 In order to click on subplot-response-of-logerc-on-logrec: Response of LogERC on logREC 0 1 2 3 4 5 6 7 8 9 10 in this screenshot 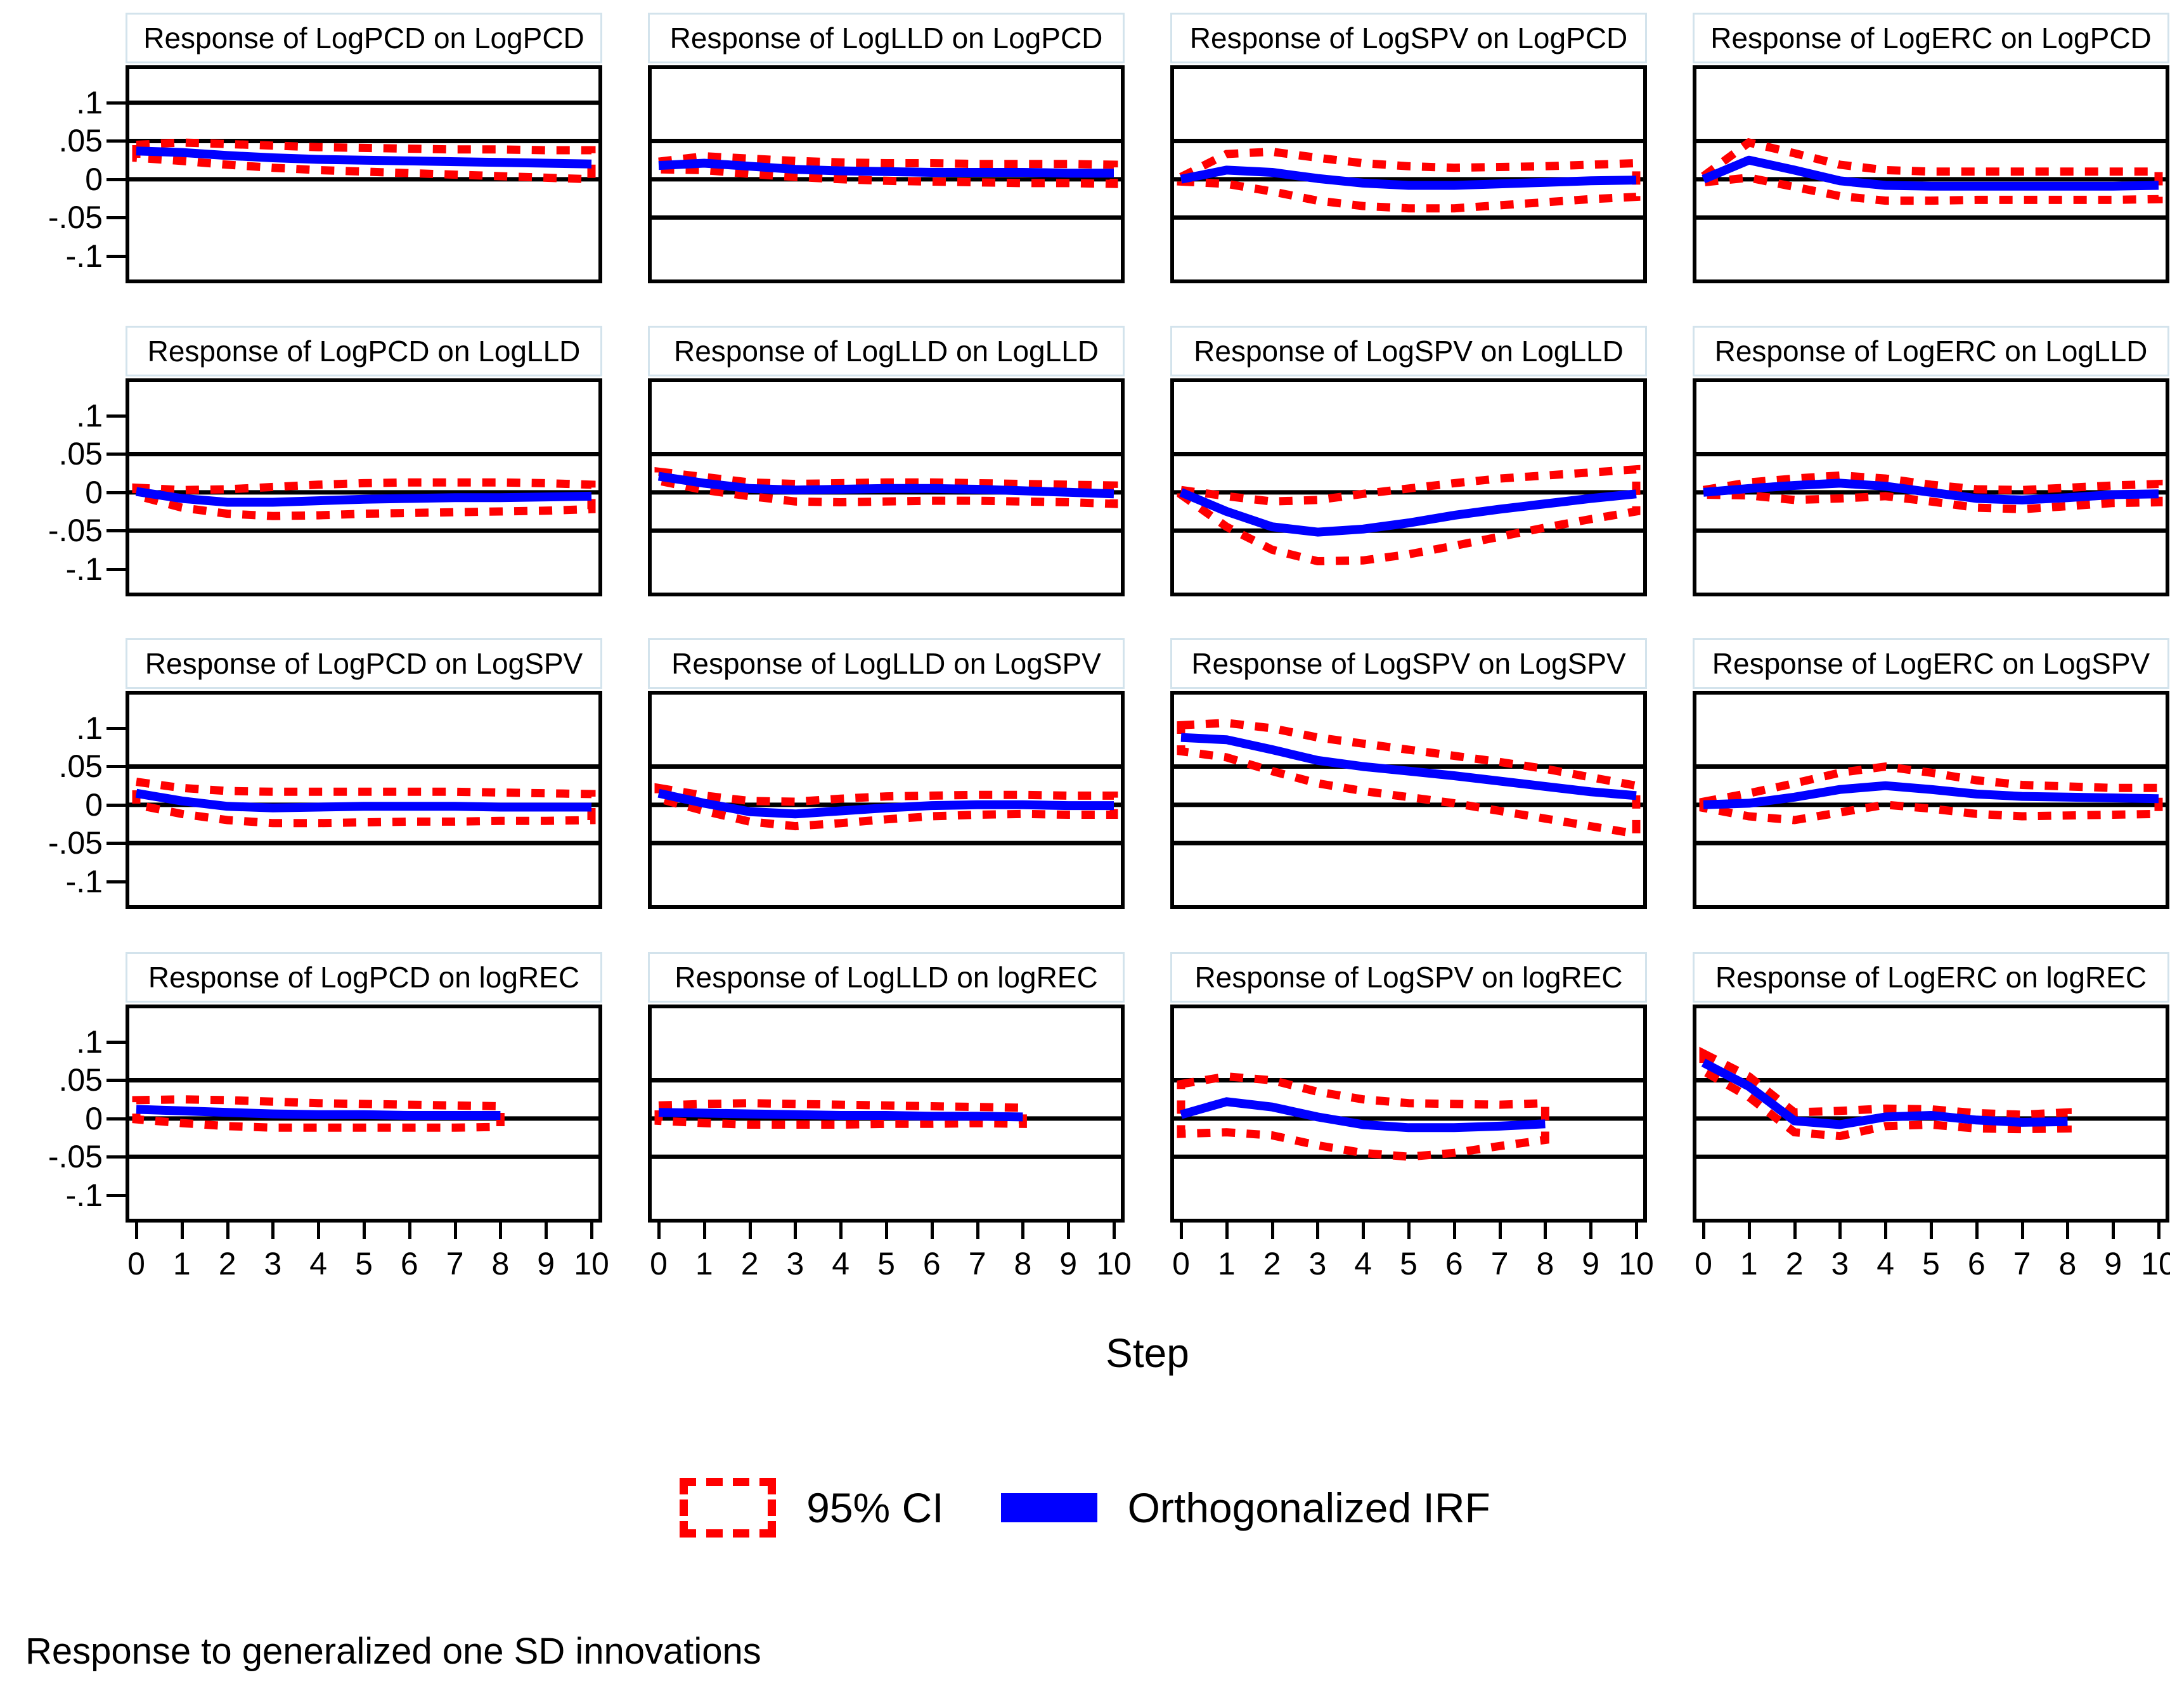, I will do `click(1931, 1116)`.